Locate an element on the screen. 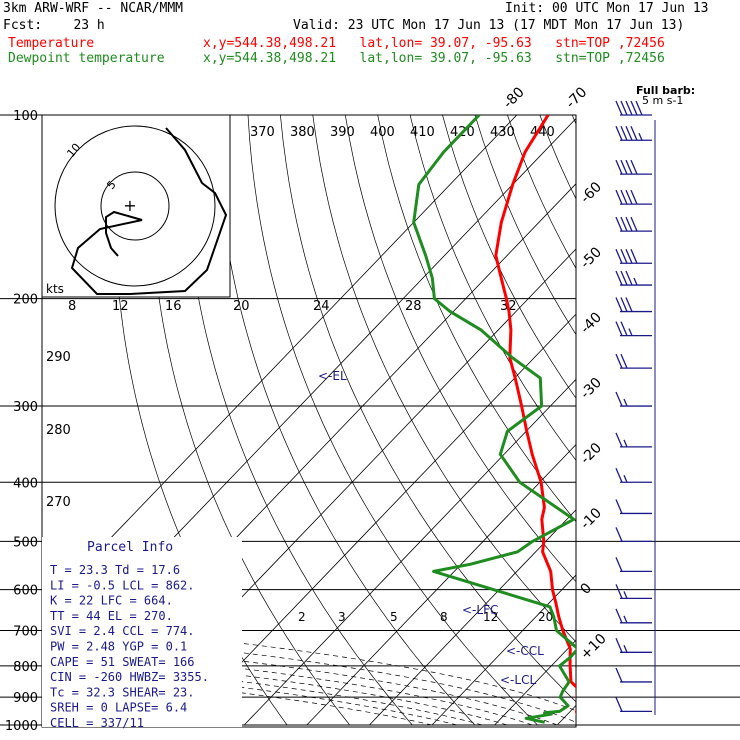 The width and height of the screenshot is (740, 740). hodograph-speed-label: 20 is located at coordinates (241, 306).